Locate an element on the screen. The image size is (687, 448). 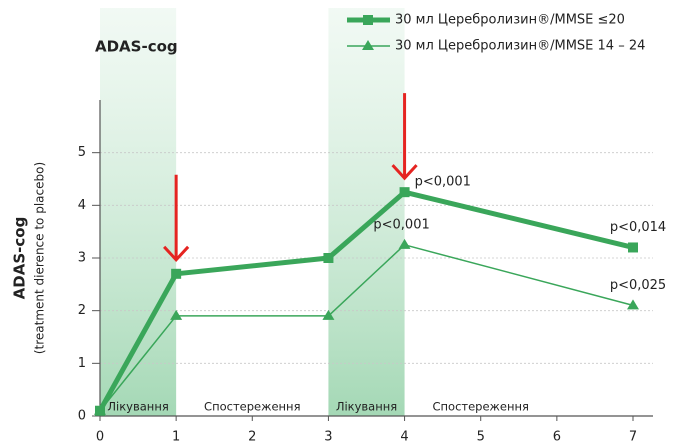
legend-label: 30 мл Церебролизин®/MMSE 14 – 24 is located at coordinates (520, 46).